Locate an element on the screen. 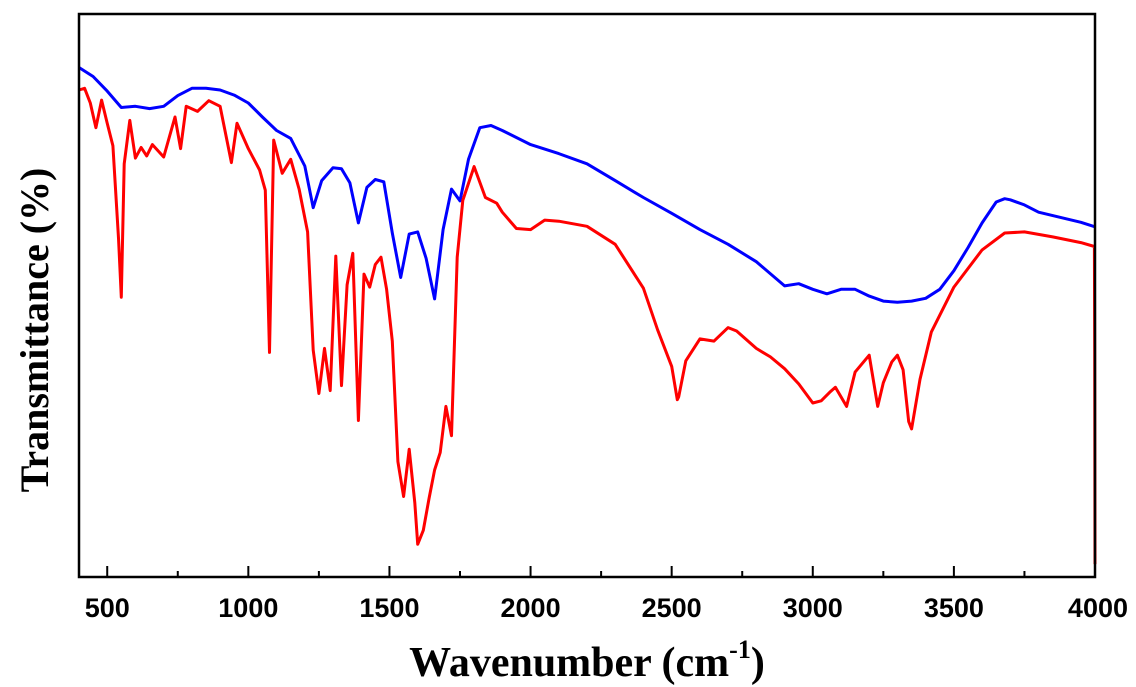 Image resolution: width=1136 pixels, height=687 pixels. x-tick-label: 1500 is located at coordinates (389, 608).